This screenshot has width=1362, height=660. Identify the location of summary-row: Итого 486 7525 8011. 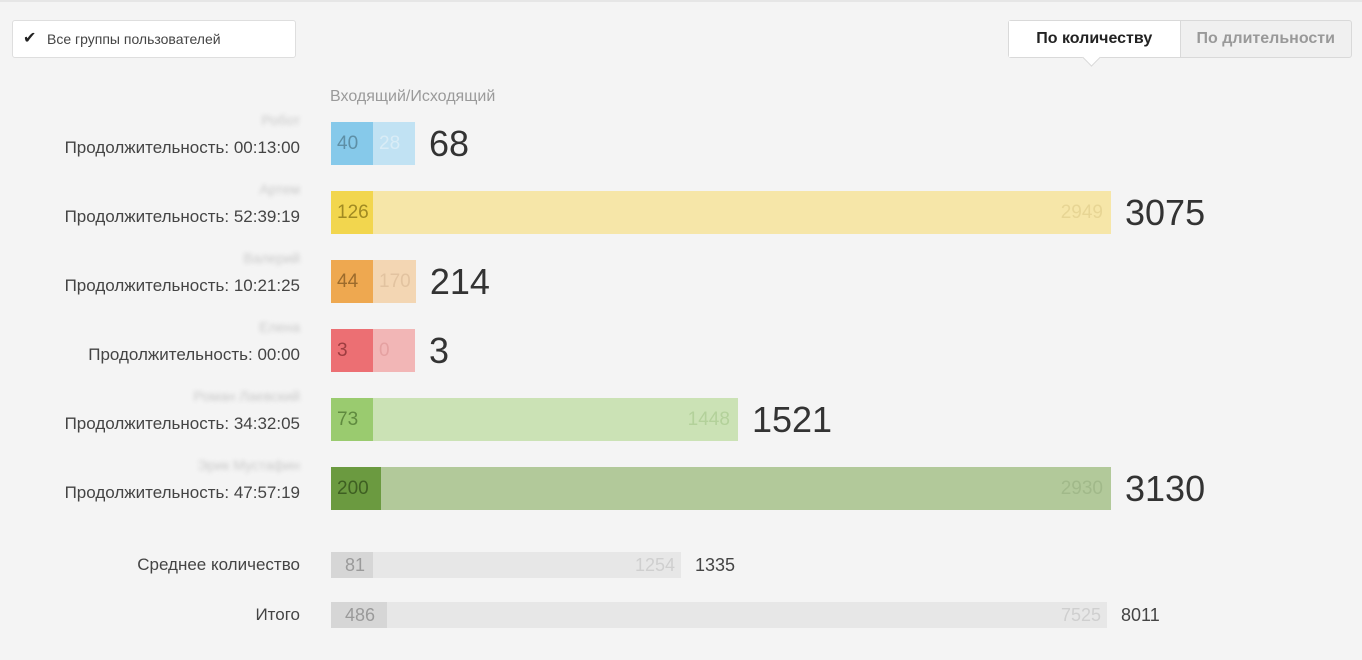
(681, 616).